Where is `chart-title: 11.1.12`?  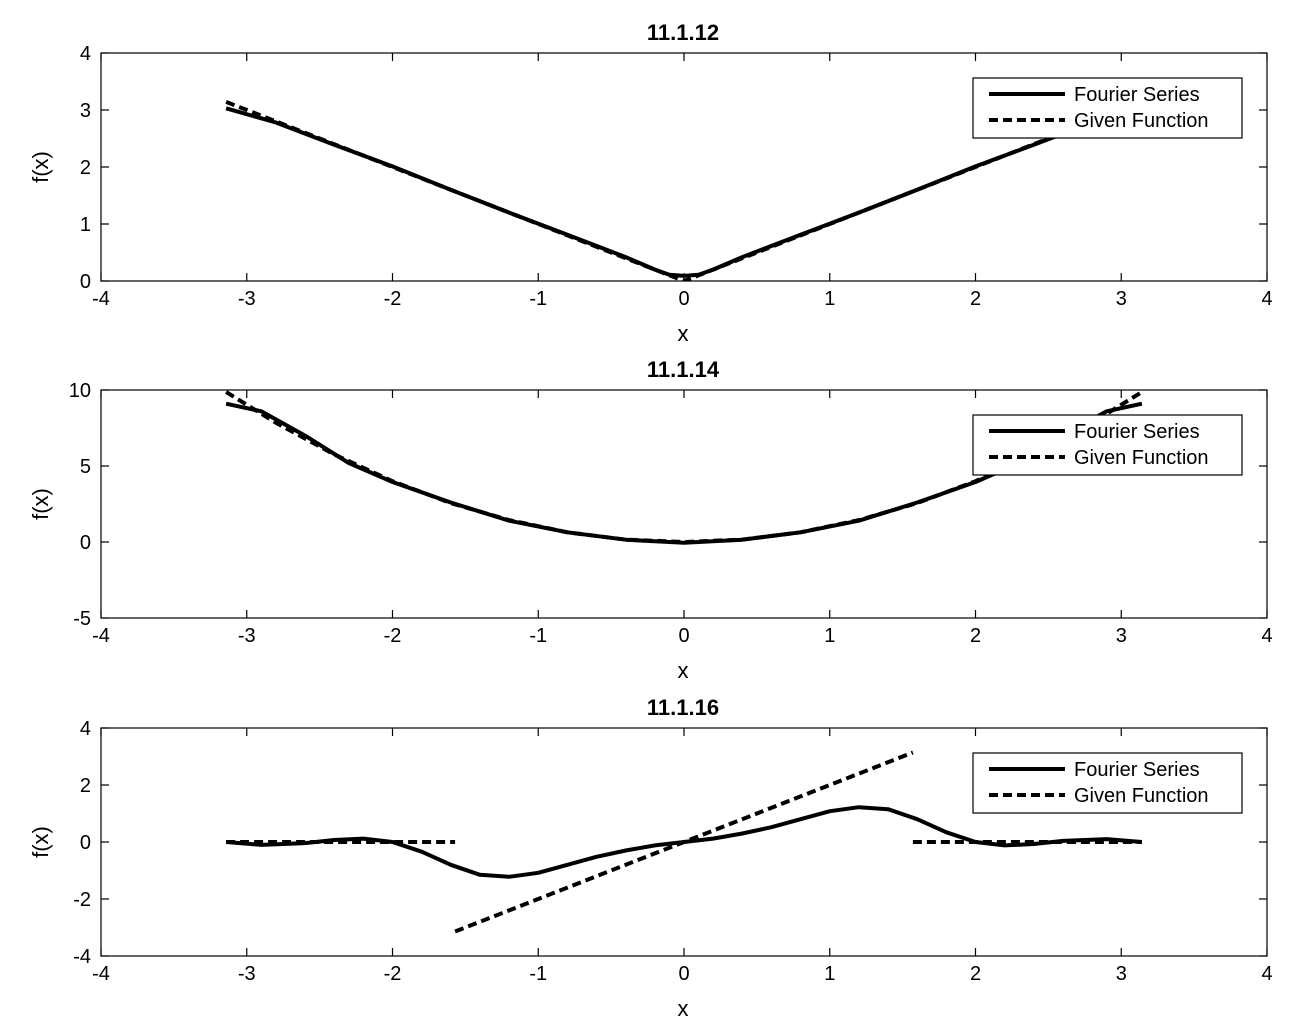
chart-title: 11.1.12 is located at coordinates (683, 32).